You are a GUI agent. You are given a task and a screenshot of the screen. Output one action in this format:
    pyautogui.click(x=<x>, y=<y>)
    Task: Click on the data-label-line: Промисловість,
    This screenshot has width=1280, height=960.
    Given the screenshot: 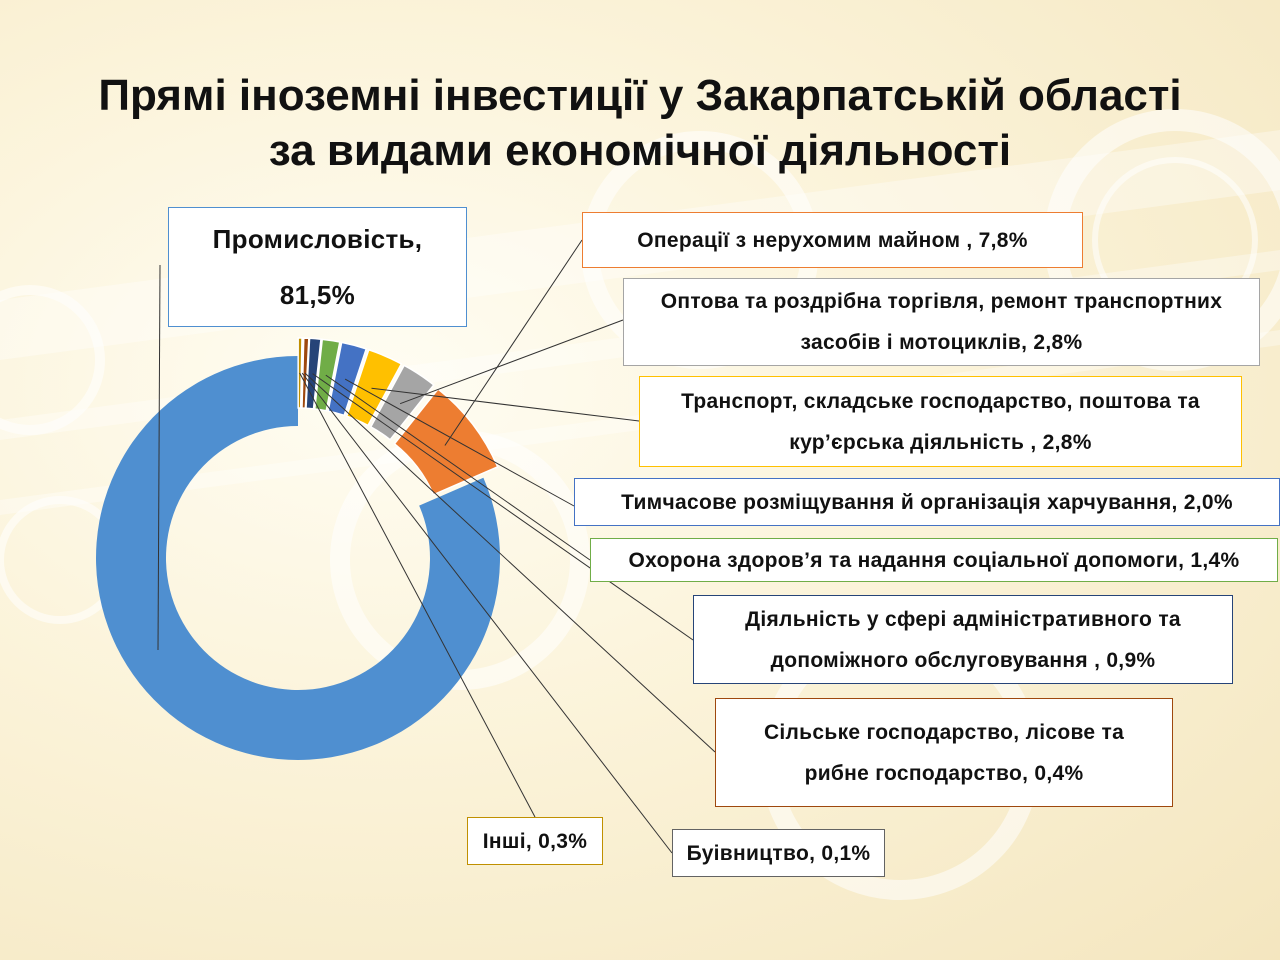 What is the action you would take?
    pyautogui.click(x=317, y=239)
    